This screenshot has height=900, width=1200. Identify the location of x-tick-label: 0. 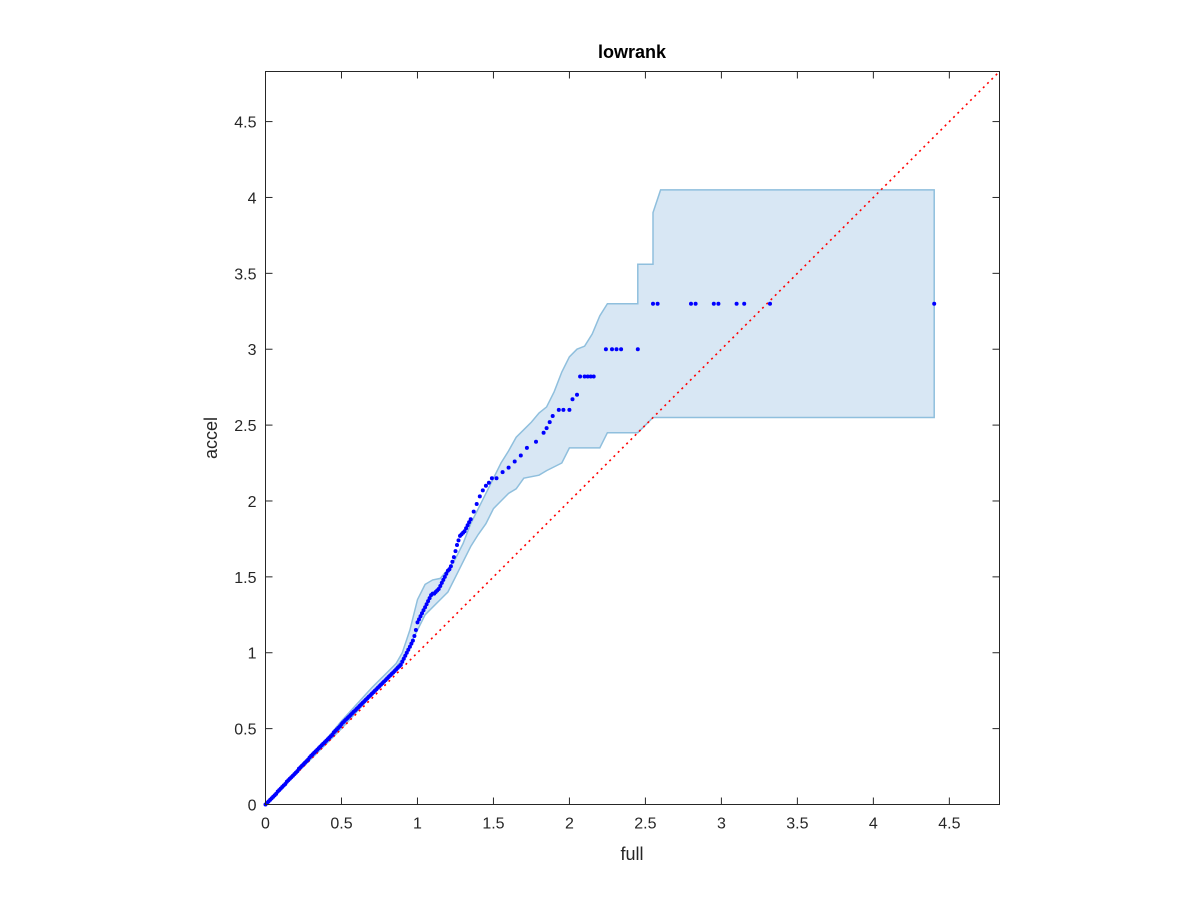
(265, 824).